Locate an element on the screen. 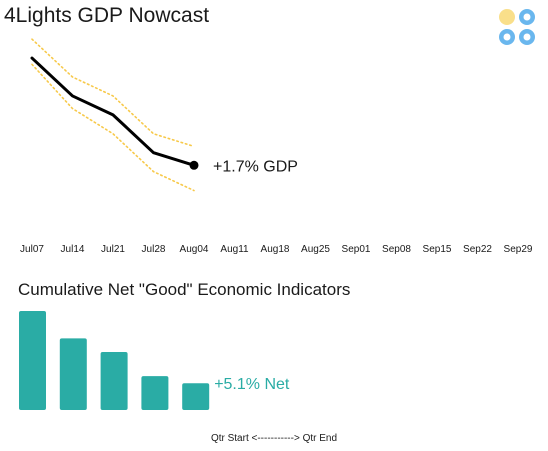  x-tick-label: Jul28 is located at coordinates (154, 249).